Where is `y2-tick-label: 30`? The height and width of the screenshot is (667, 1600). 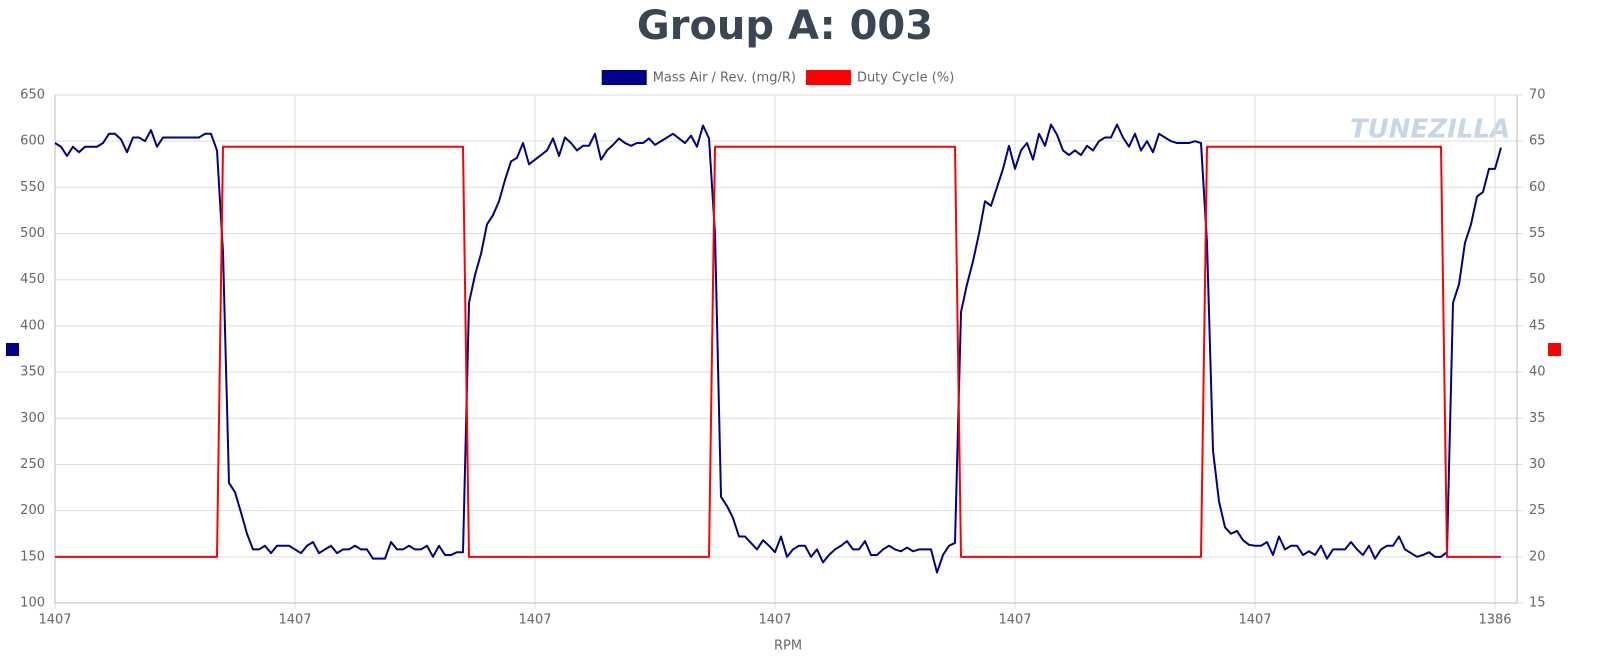 y2-tick-label: 30 is located at coordinates (1537, 464).